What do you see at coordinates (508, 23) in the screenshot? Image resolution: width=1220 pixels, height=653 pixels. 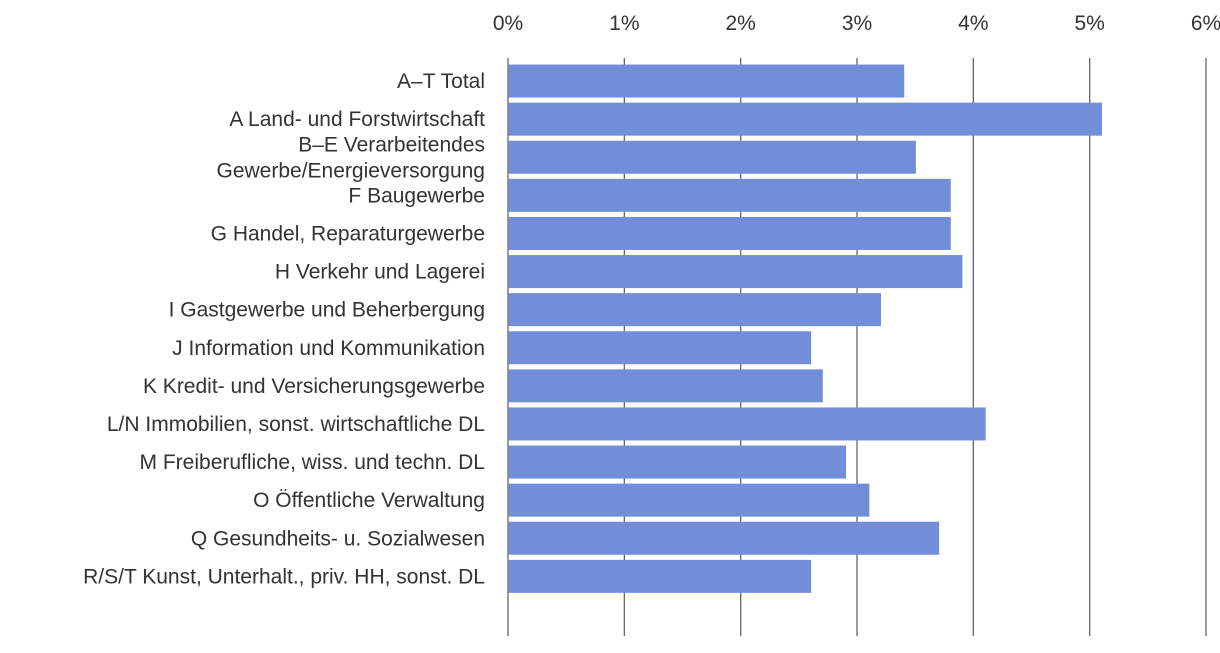 I see `x-tick-label: 0%` at bounding box center [508, 23].